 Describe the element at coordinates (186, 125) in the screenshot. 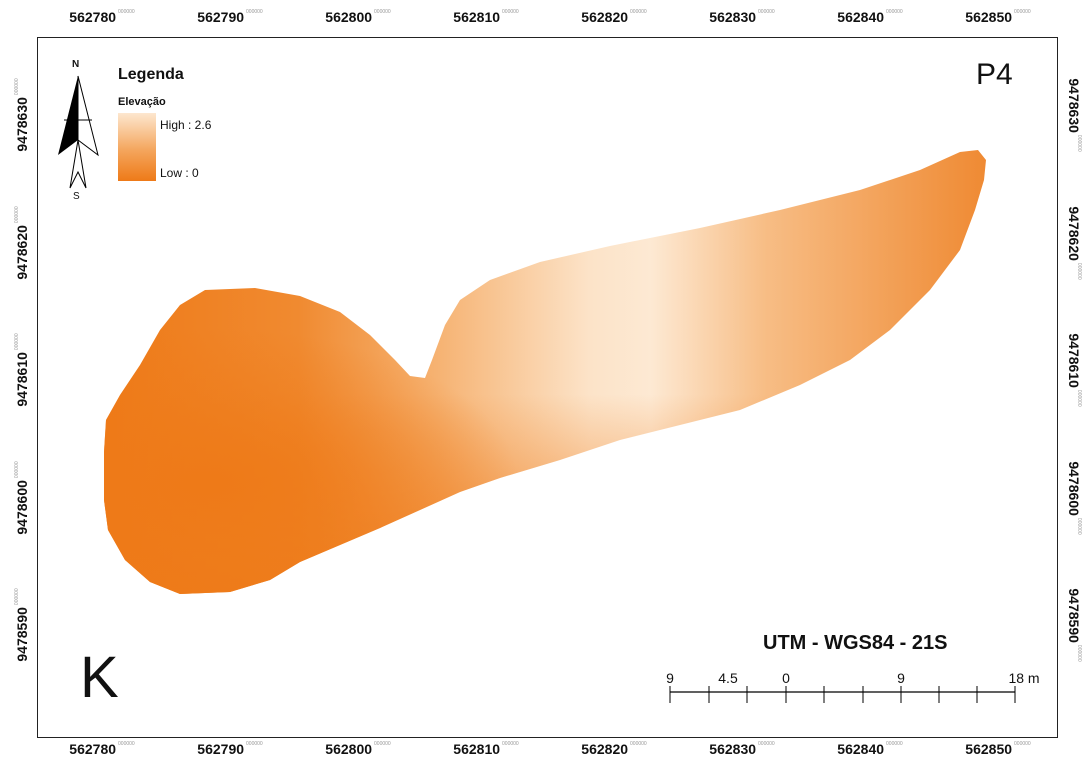

I see `legend-high-label: High : 2.6` at that location.